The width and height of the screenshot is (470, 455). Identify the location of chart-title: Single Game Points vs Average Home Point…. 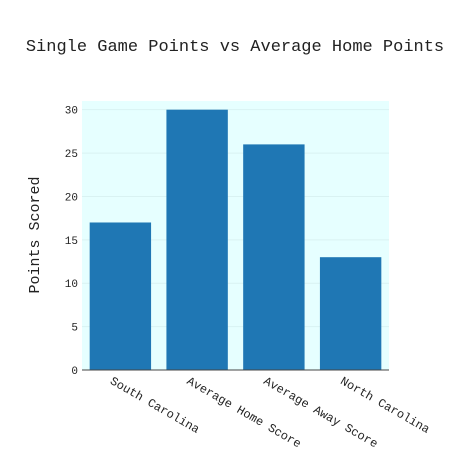
(235, 47).